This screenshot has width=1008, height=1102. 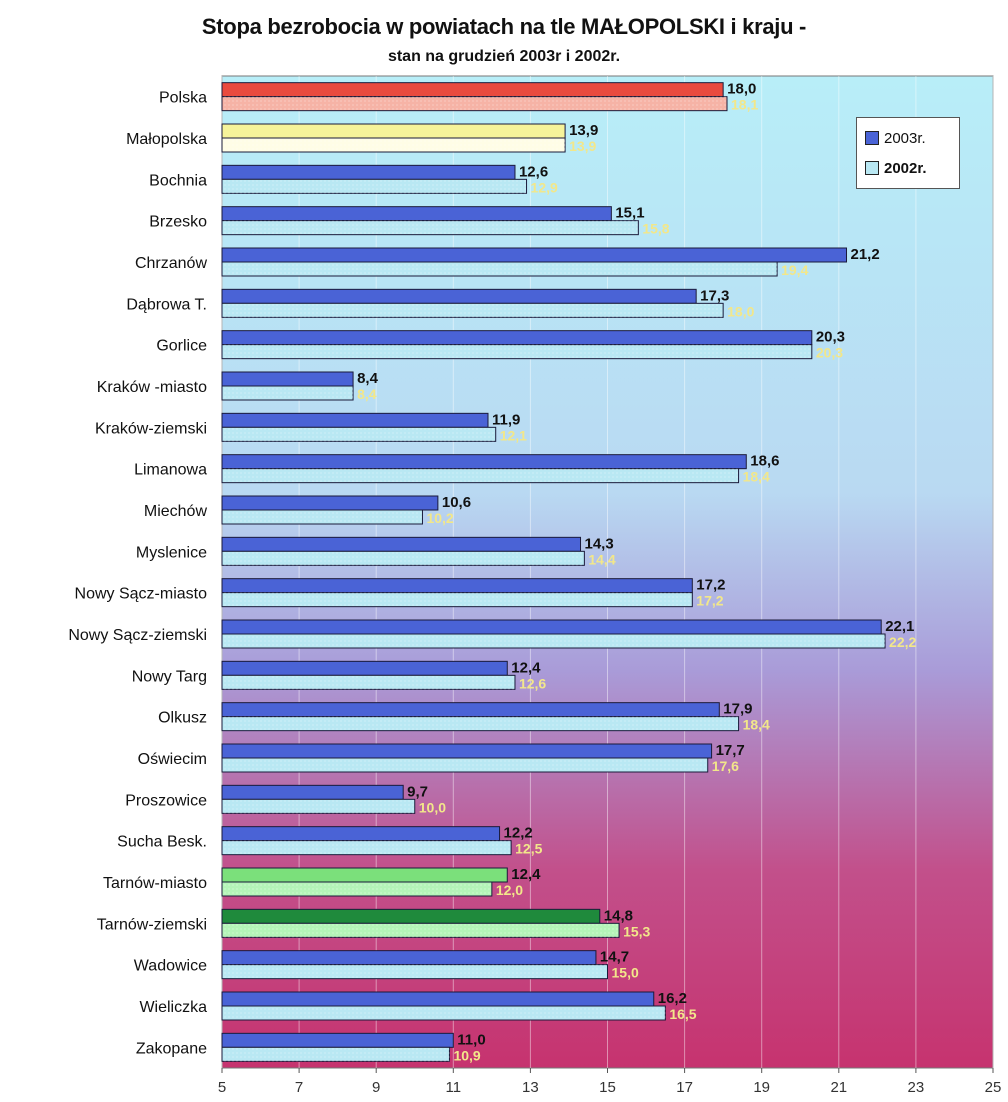 What do you see at coordinates (709, 601) in the screenshot?
I see `value-label-2002: 17,2` at bounding box center [709, 601].